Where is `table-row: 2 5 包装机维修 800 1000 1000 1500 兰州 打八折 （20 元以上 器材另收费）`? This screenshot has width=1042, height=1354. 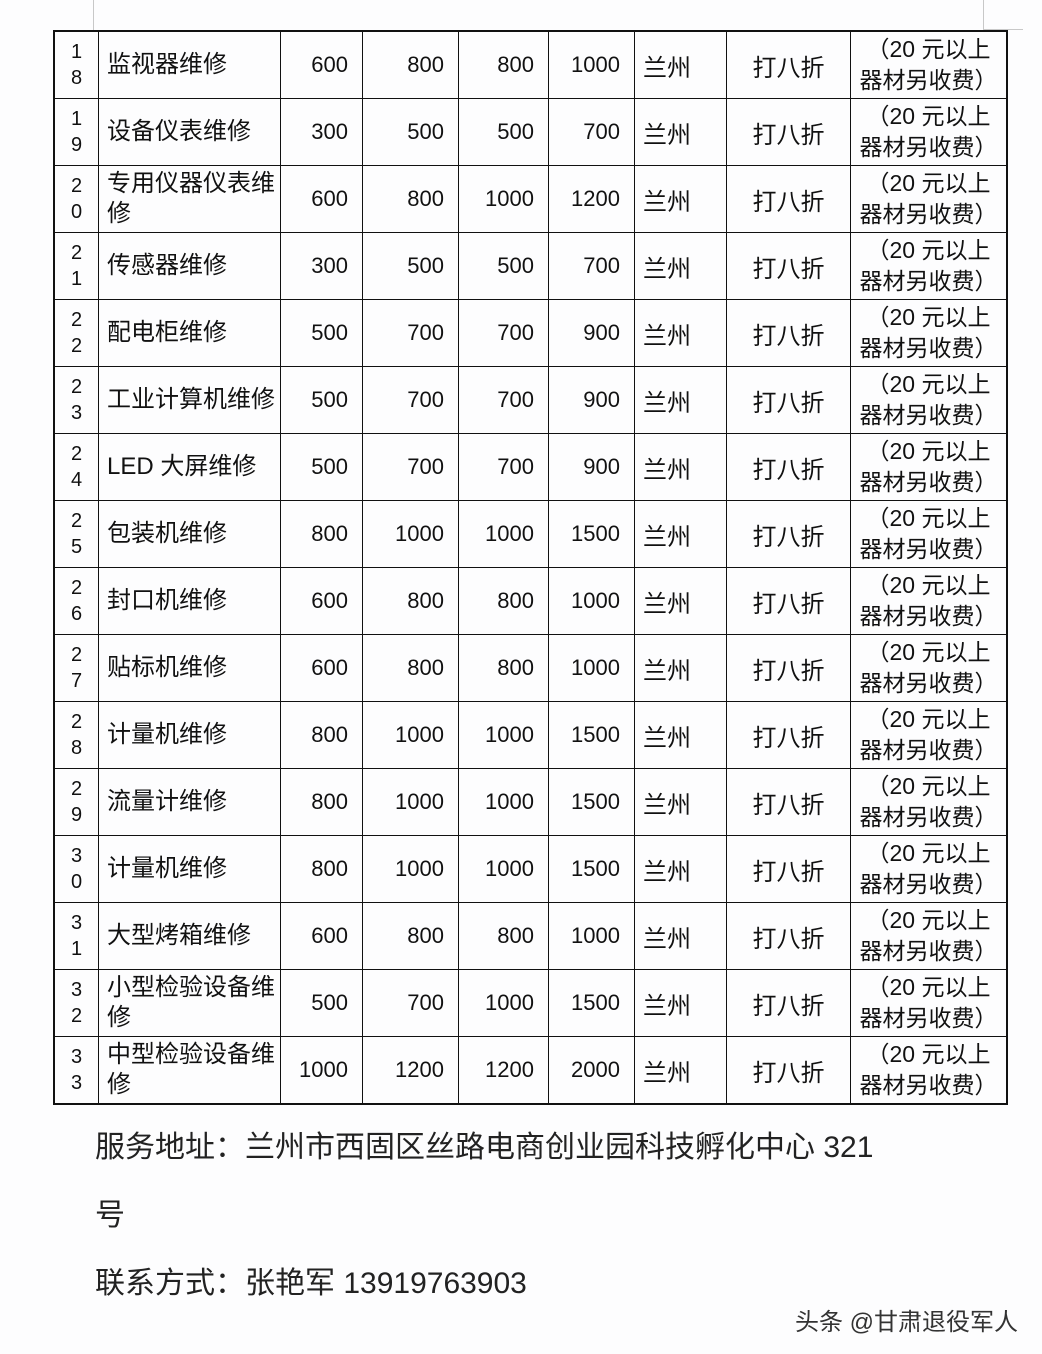
table-row: 2 5 包装机维修 800 1000 1000 1500 兰州 打八折 （20 元以上 器材另收费） is located at coordinates (530, 534).